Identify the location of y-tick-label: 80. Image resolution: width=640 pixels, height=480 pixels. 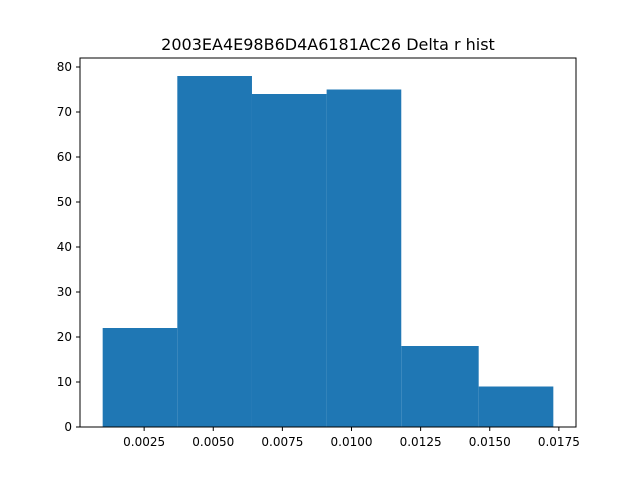
(64, 67).